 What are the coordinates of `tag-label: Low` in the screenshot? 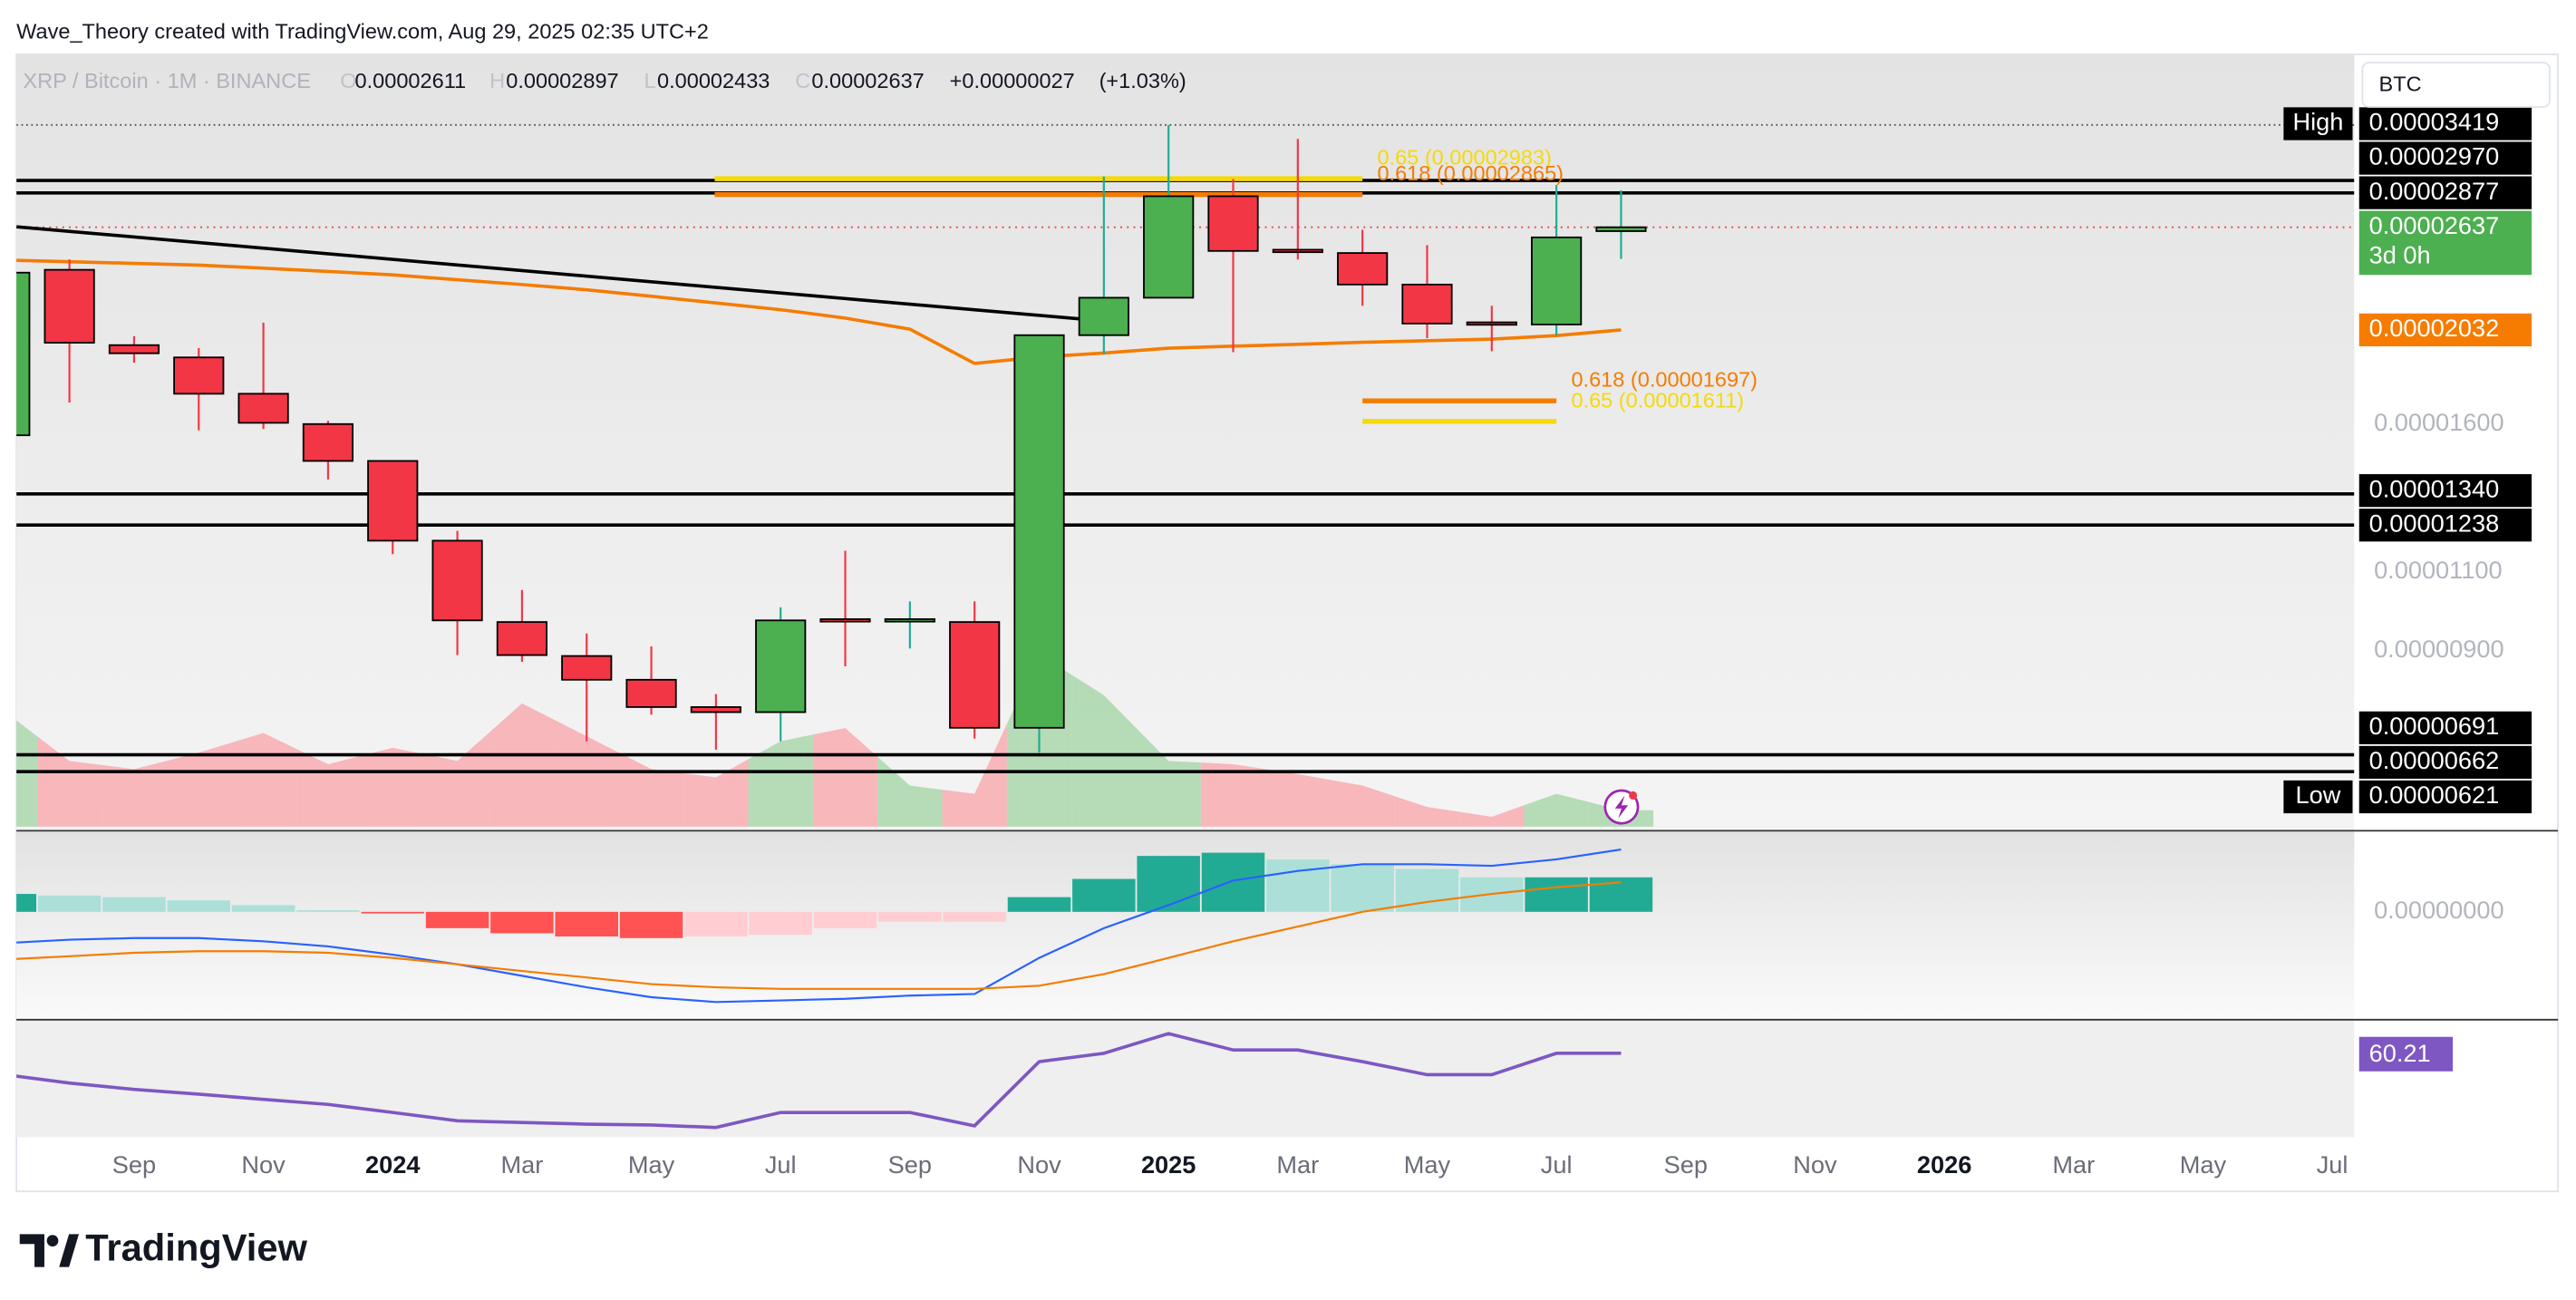 It's located at (2318, 795).